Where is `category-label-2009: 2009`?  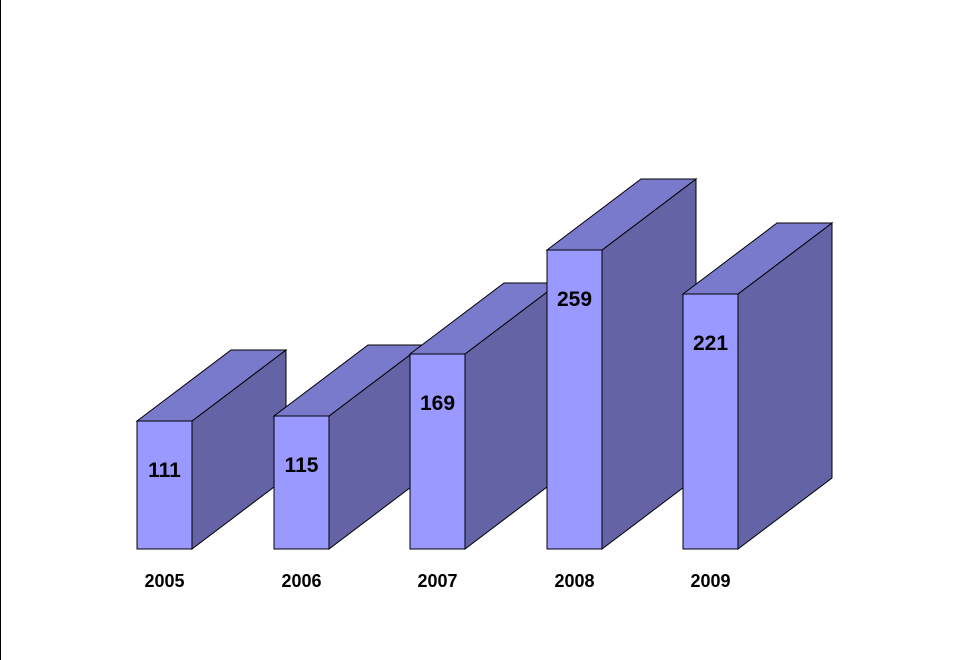 category-label-2009: 2009 is located at coordinates (710, 581).